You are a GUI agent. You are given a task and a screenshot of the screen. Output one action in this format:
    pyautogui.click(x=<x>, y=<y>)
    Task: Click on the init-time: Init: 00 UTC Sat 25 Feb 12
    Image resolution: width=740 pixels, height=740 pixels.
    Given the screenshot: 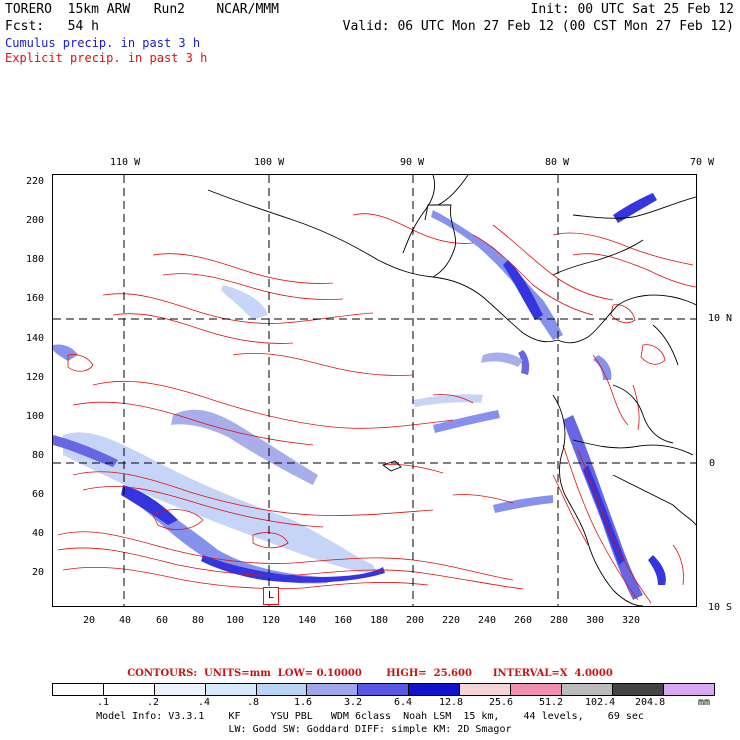 What is the action you would take?
    pyautogui.click(x=632, y=9)
    